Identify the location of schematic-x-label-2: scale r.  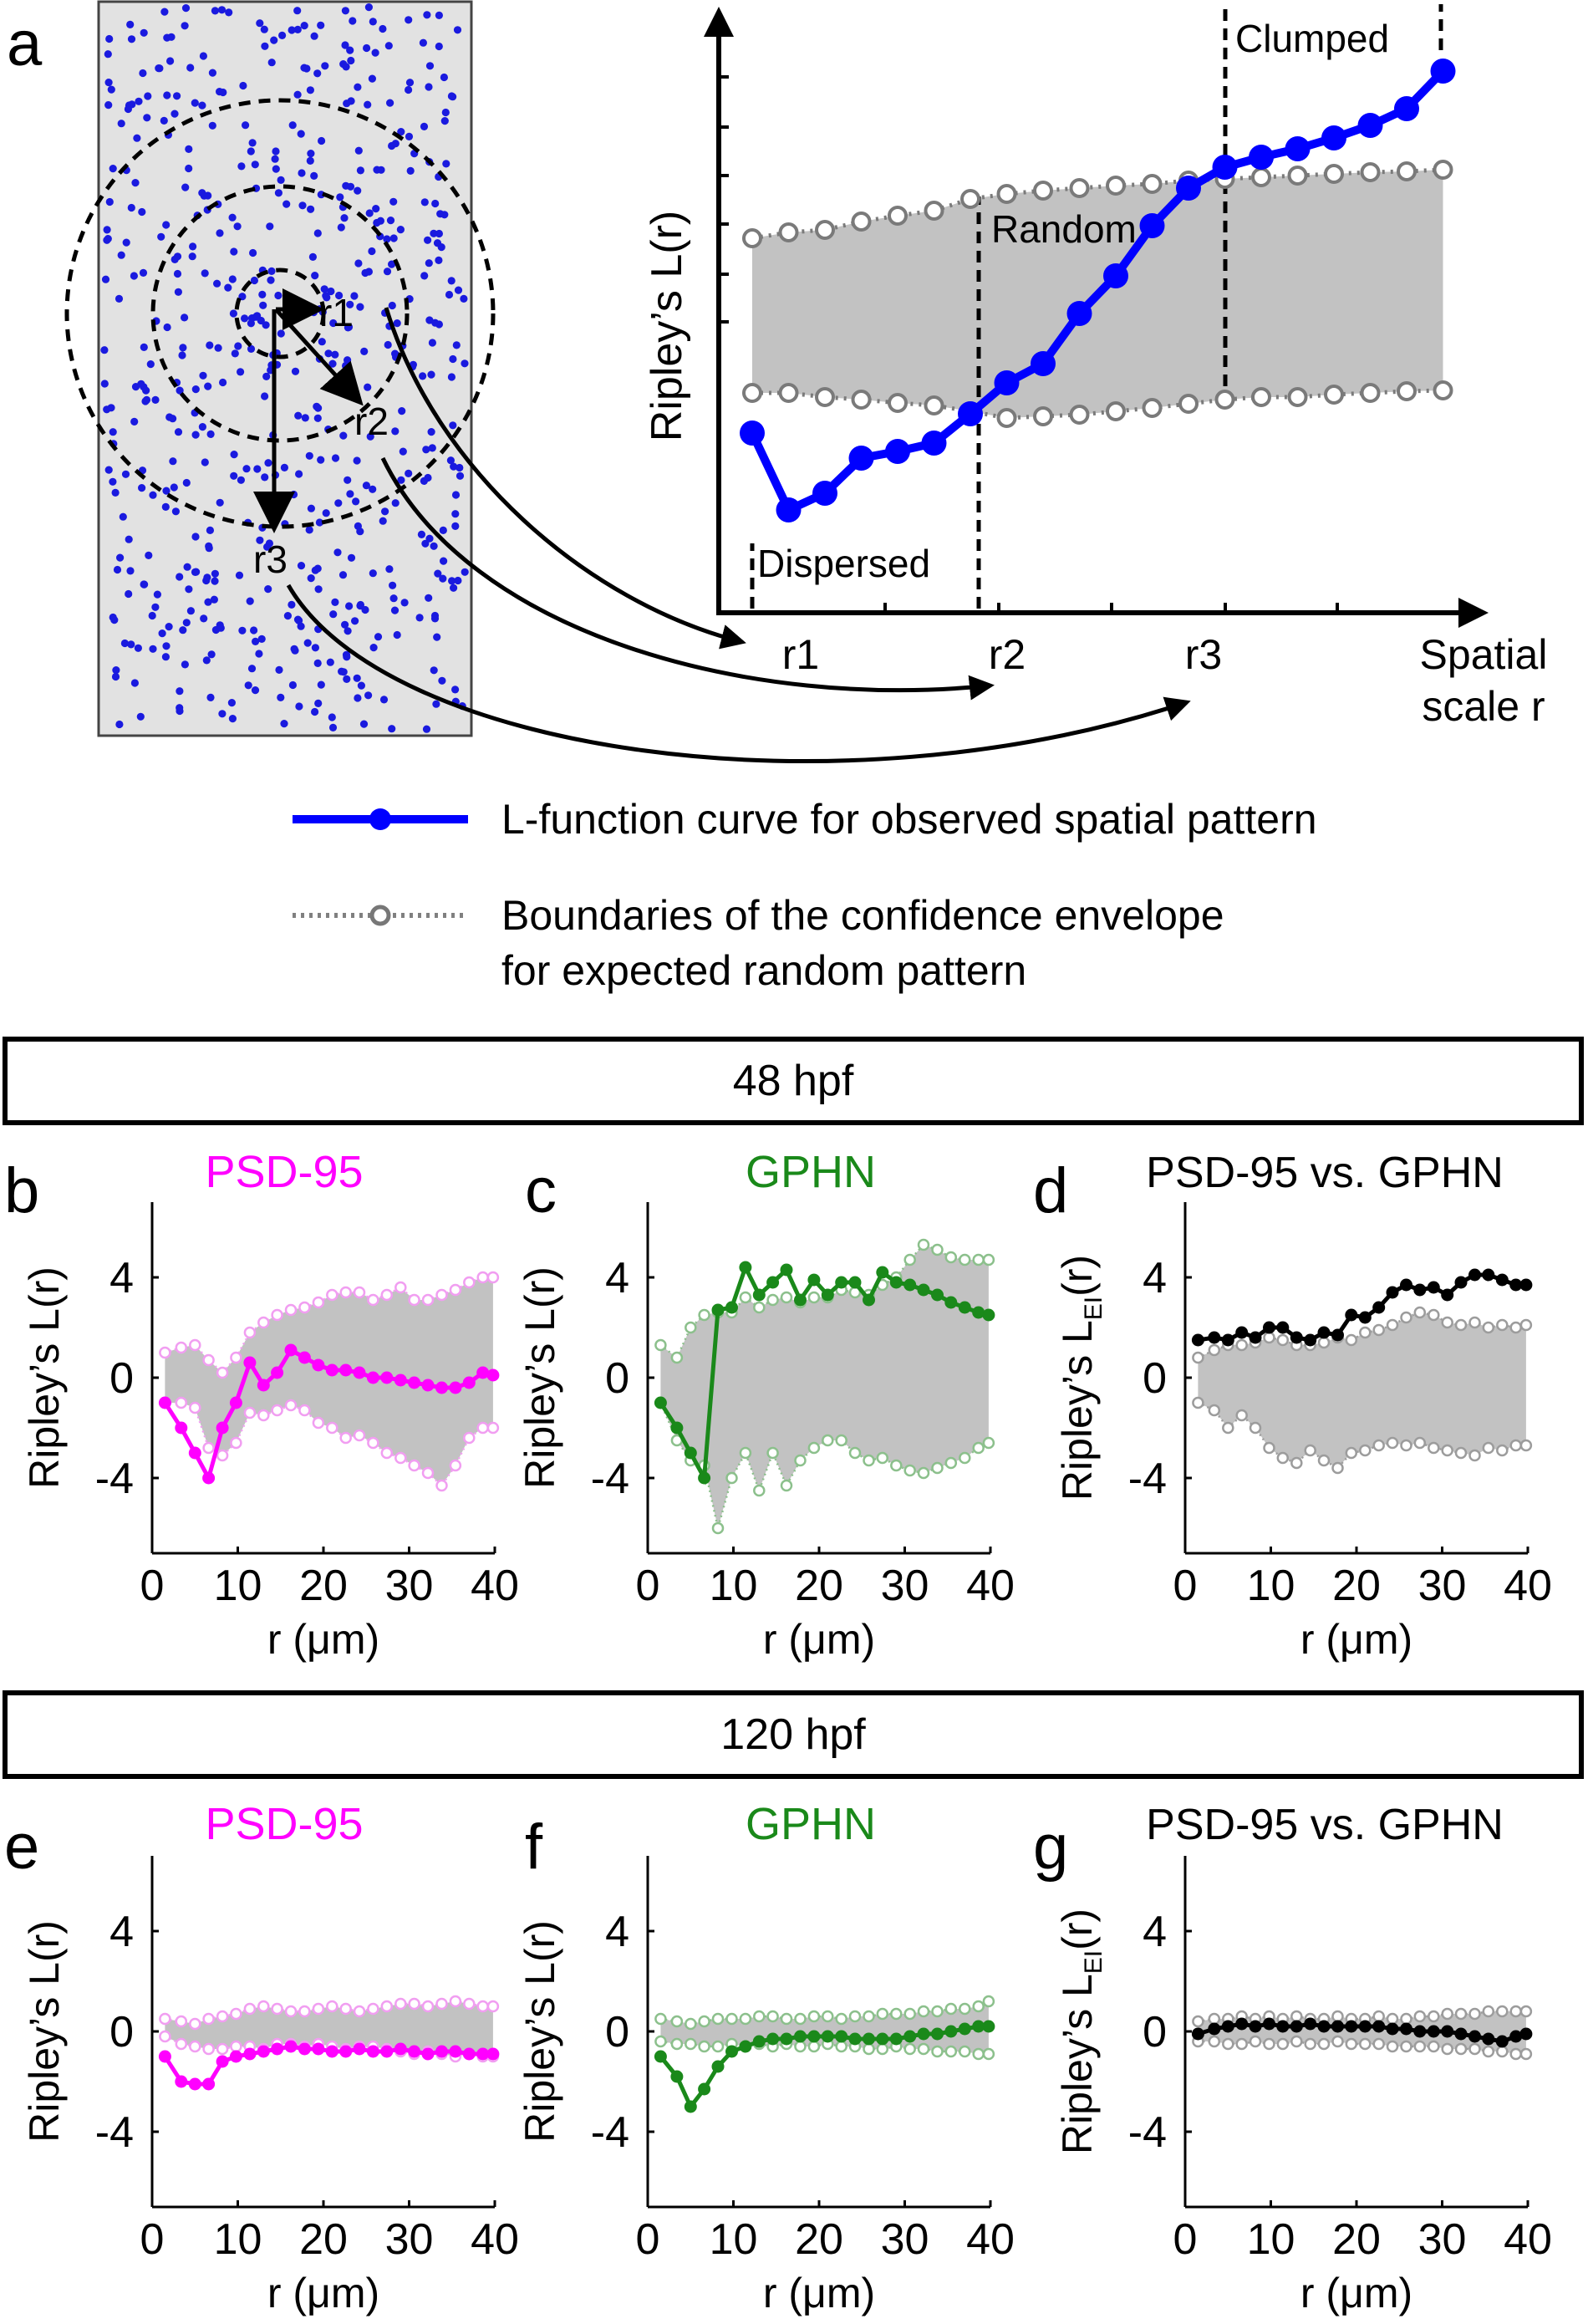
(1483, 706).